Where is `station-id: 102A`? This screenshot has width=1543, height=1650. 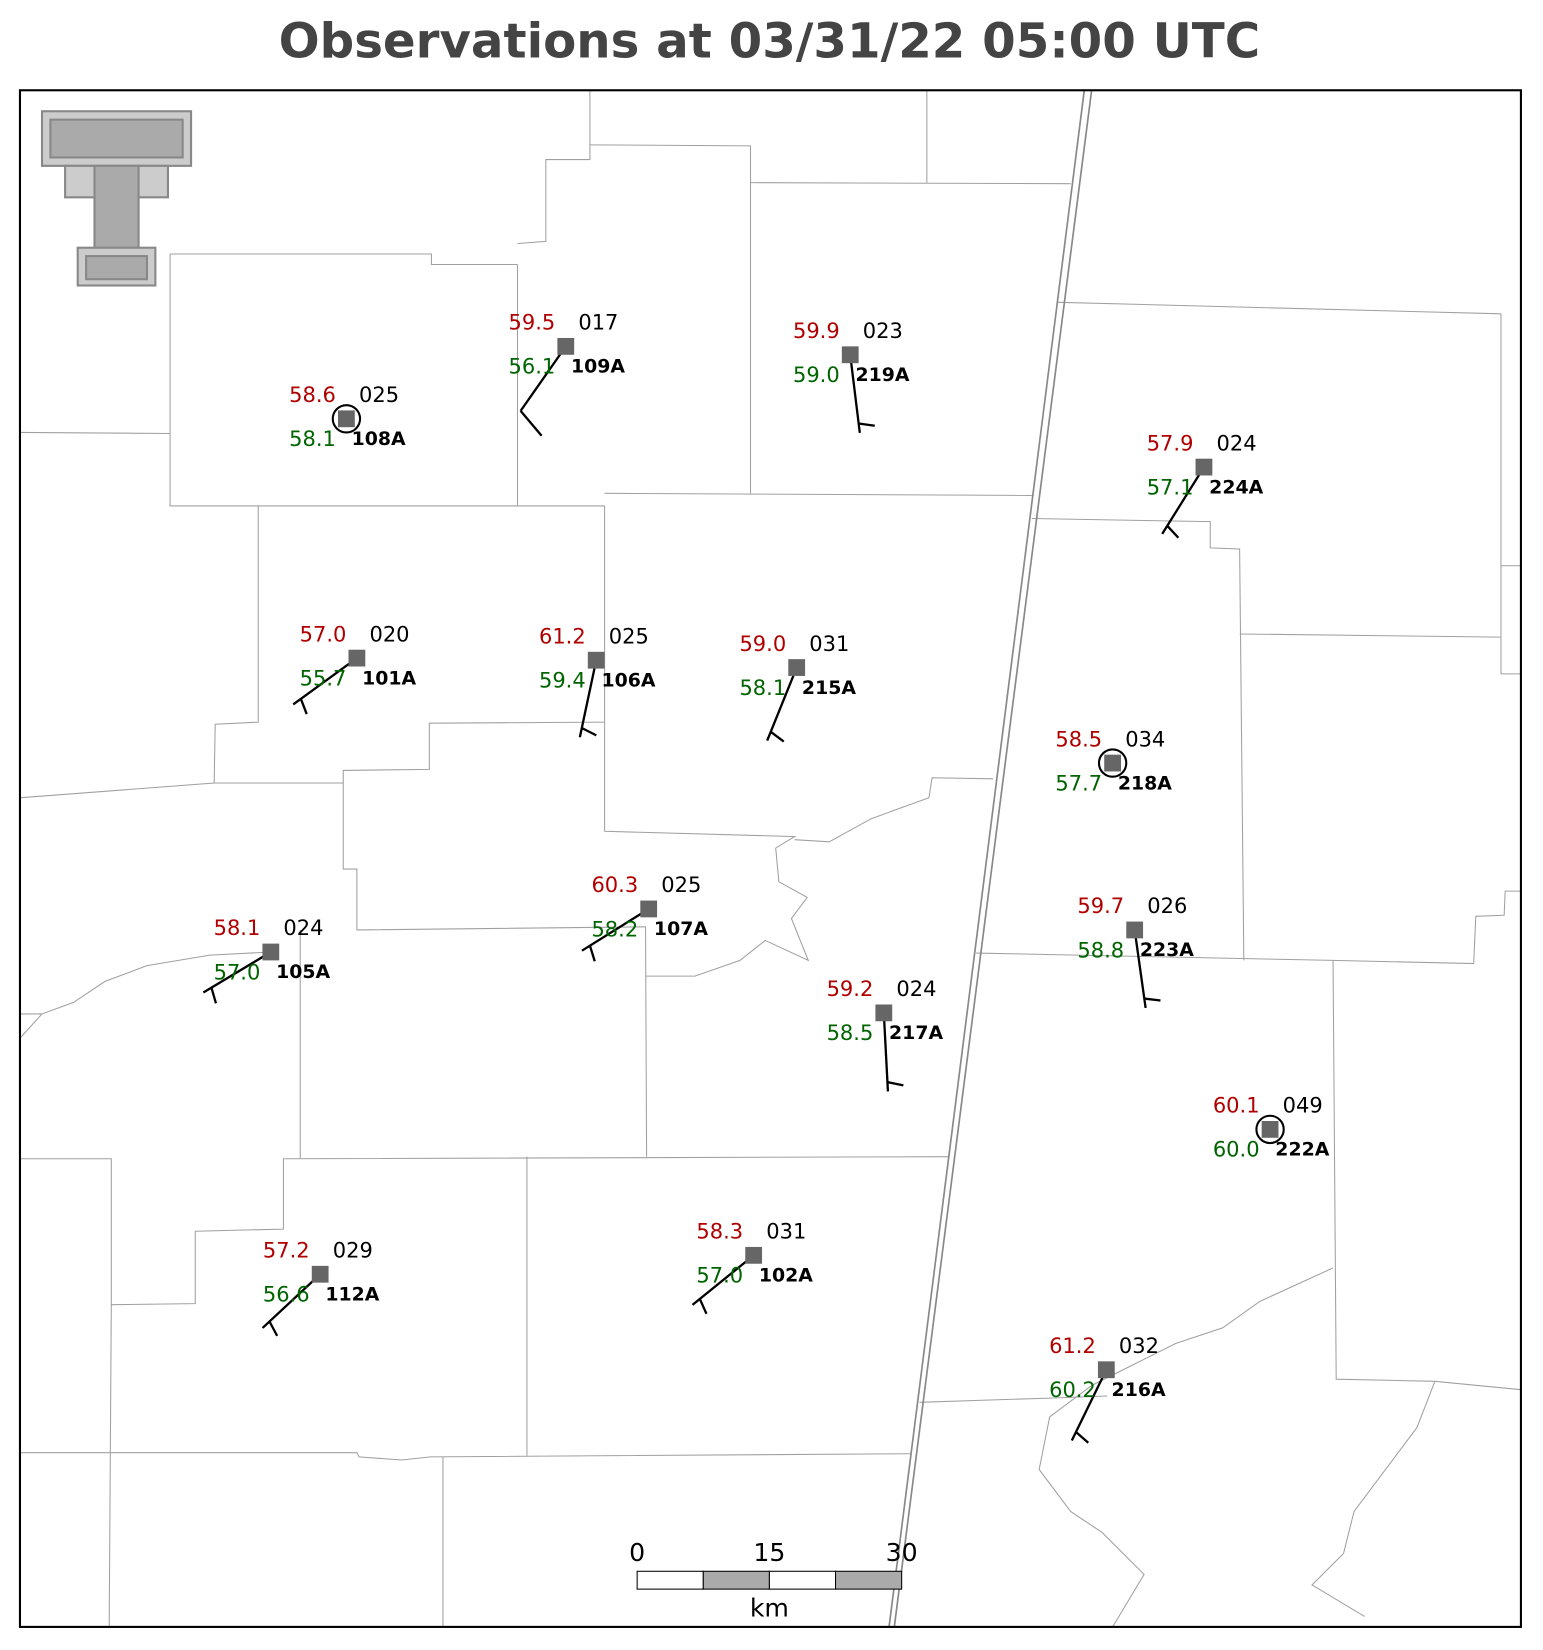
station-id: 102A is located at coordinates (786, 1276).